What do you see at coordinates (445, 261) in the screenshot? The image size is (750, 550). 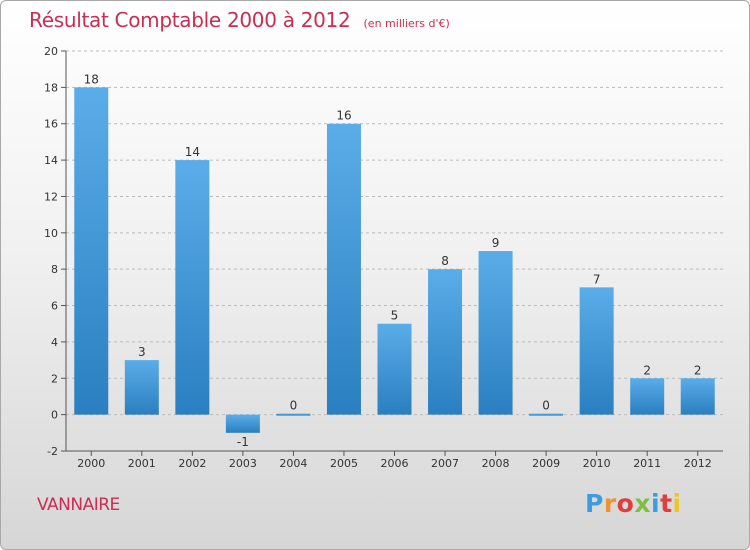 I see `data-label: 8` at bounding box center [445, 261].